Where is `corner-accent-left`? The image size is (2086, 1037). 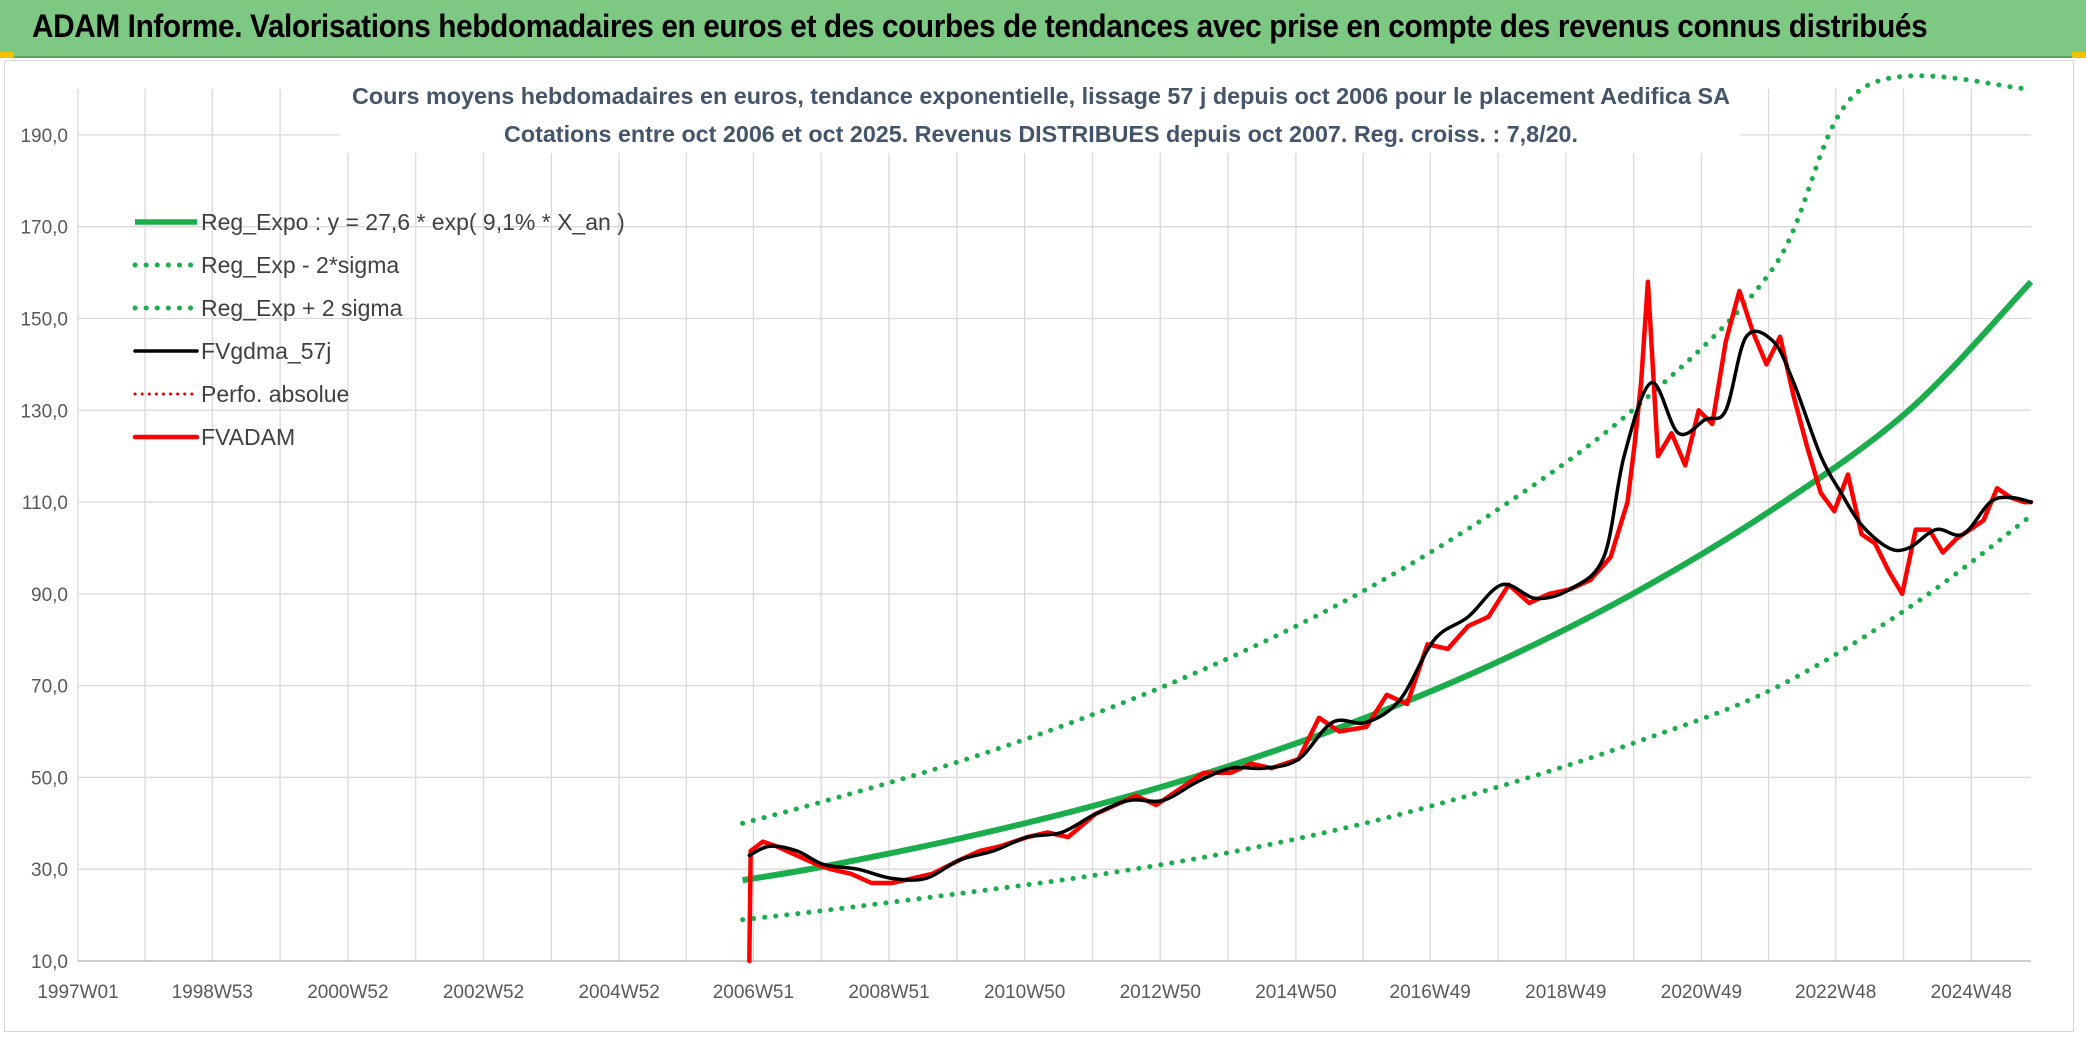 corner-accent-left is located at coordinates (7, 55).